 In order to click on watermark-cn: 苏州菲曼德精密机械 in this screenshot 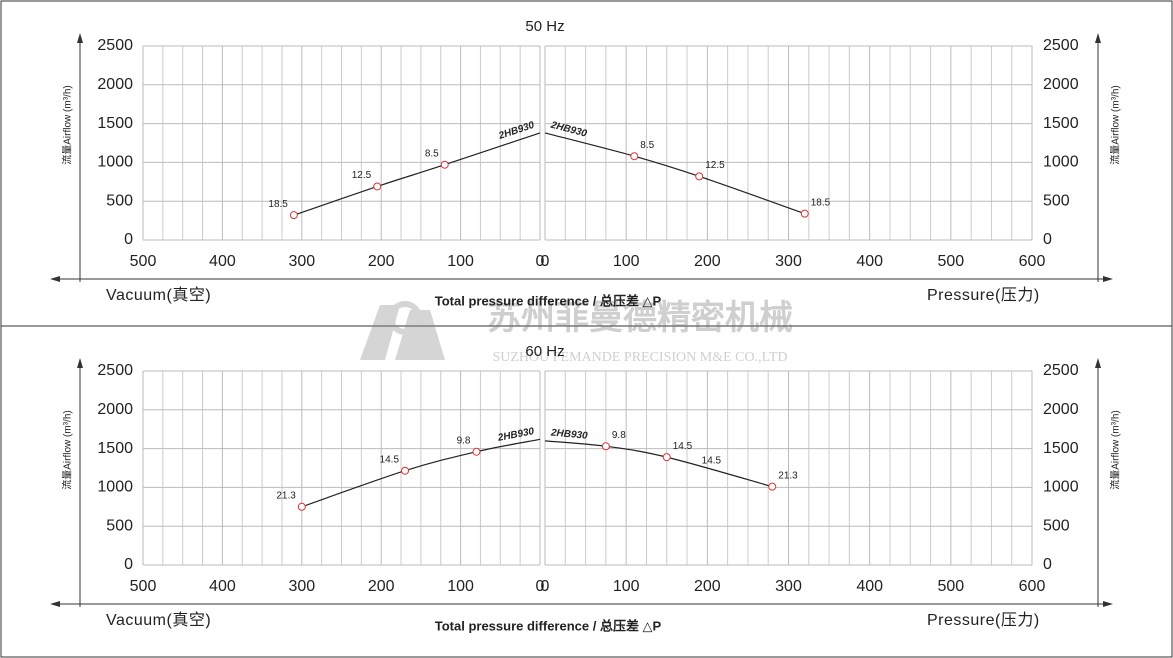, I will do `click(640, 317)`.